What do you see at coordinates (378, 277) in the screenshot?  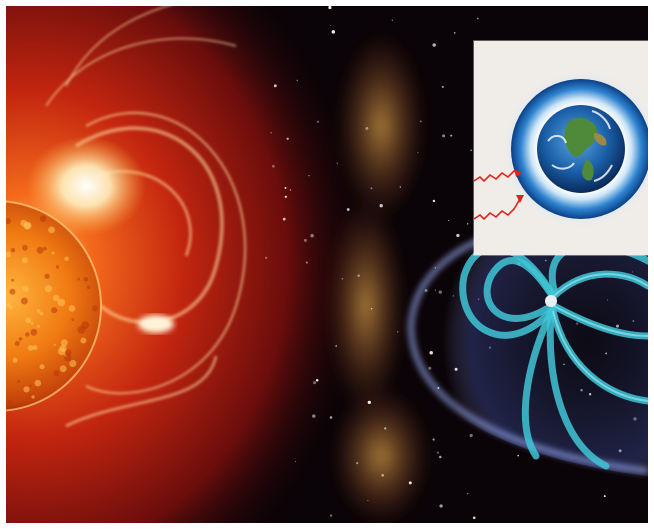 I see `cme-plume` at bounding box center [378, 277].